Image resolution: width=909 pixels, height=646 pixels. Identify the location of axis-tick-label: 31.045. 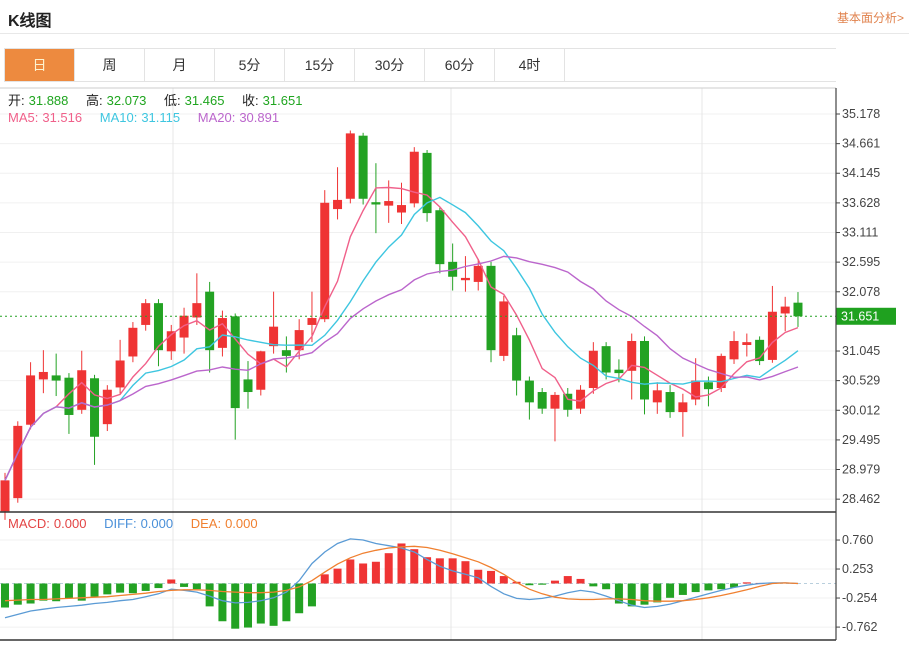
(861, 351).